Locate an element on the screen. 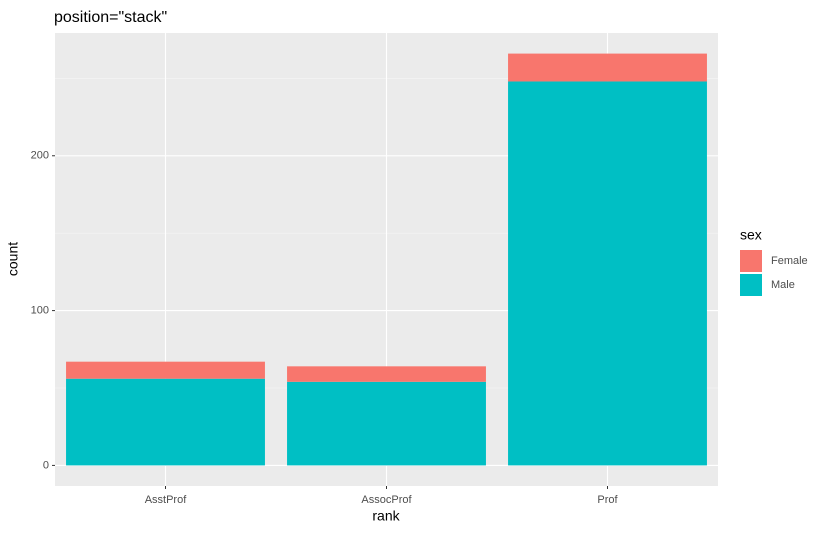  legend-title: sex is located at coordinates (751, 235).